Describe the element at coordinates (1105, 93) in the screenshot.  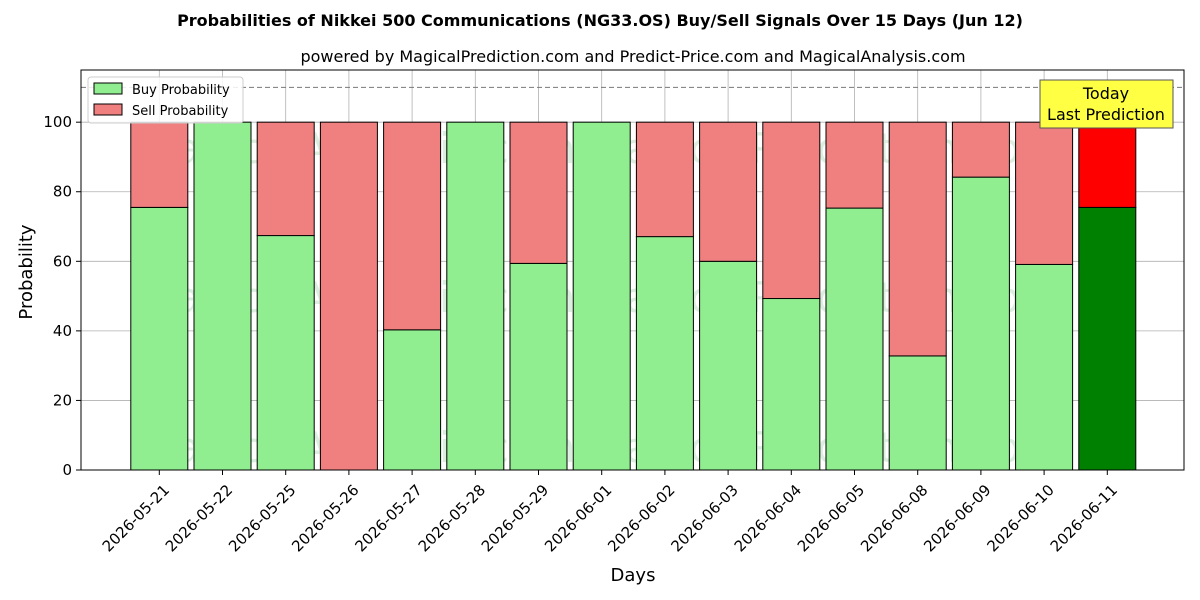
I see `today-line1: Today` at that location.